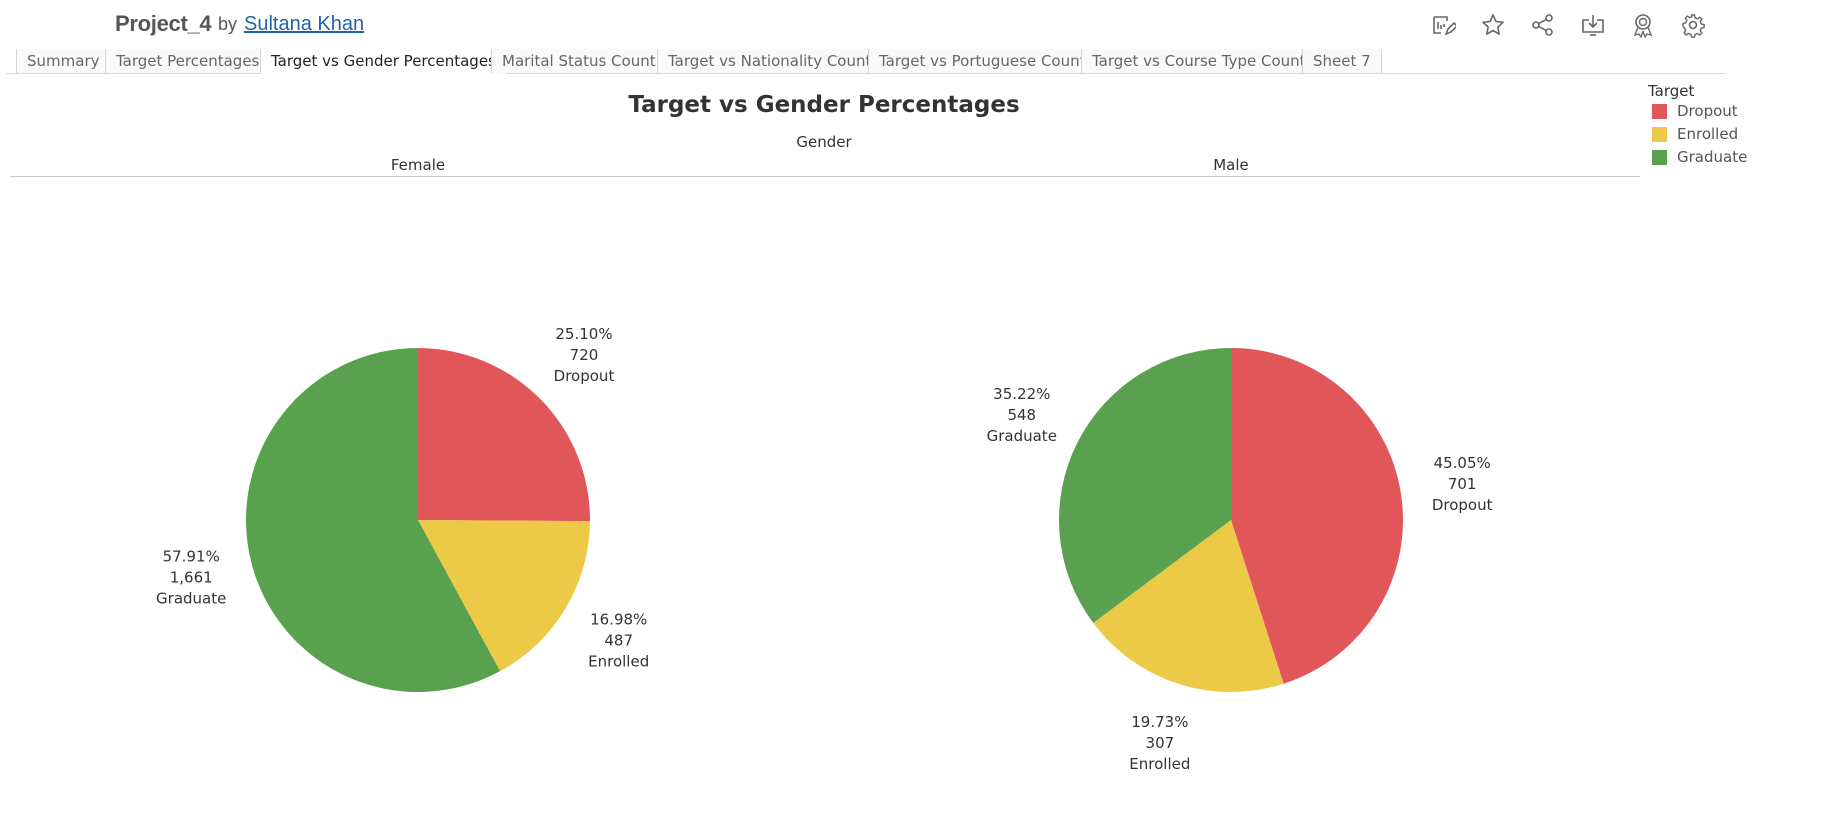 This screenshot has width=1848, height=829. I want to click on pane-header-male: Male, so click(1231, 165).